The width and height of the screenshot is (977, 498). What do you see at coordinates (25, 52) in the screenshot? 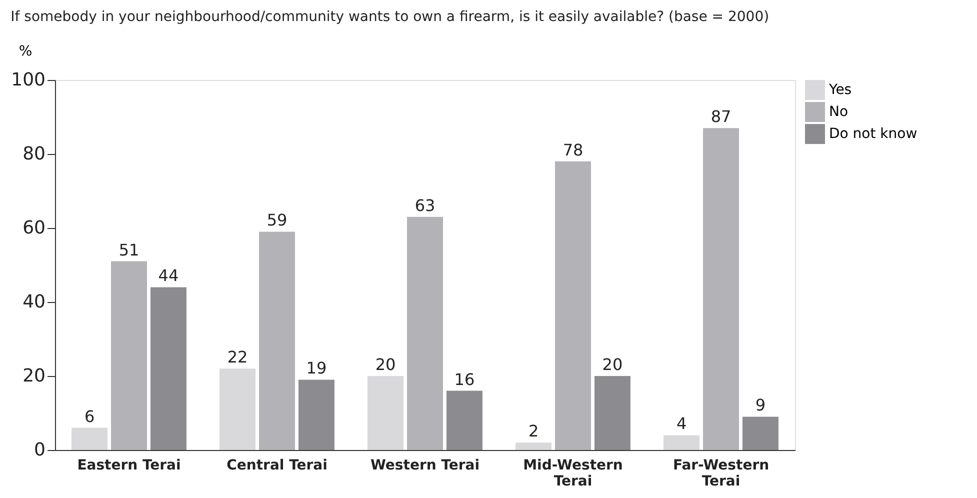
I see `y-axis-title: %` at bounding box center [25, 52].